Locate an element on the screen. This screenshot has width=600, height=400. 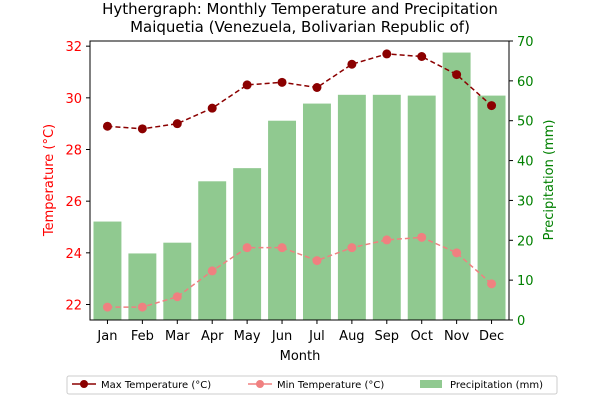
x-tick-label-sep: Sep is located at coordinates (387, 336).